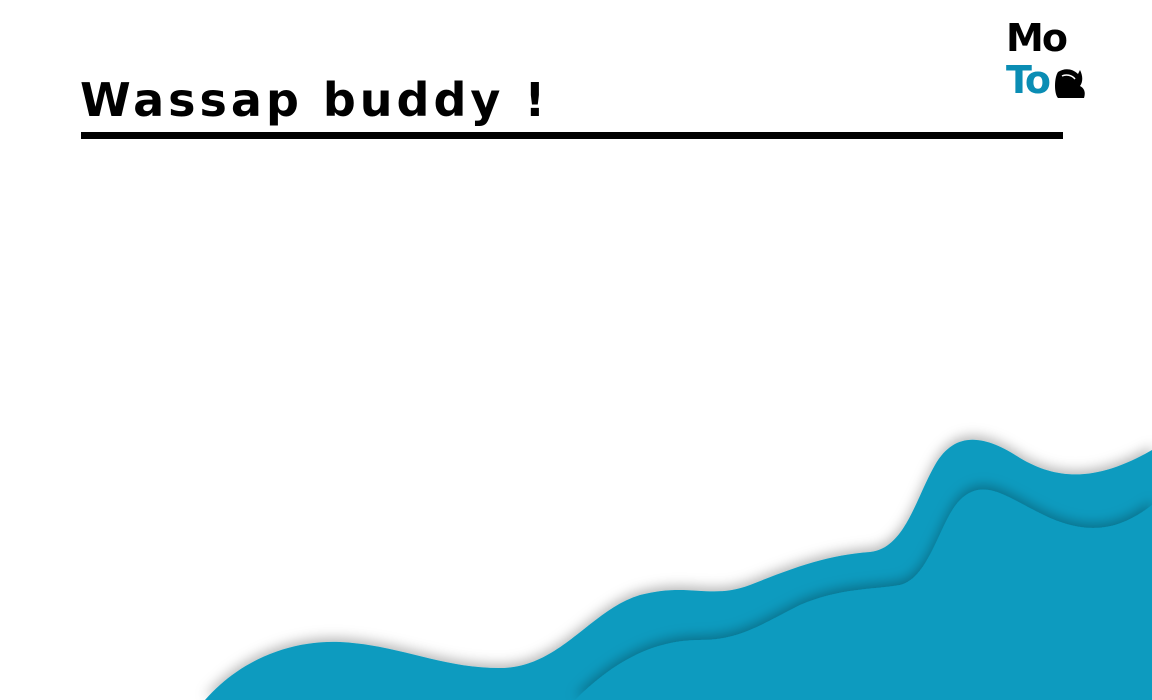 The height and width of the screenshot is (700, 1152). Describe the element at coordinates (315, 100) in the screenshot. I see `slide-title: Wassap buddy !` at that location.